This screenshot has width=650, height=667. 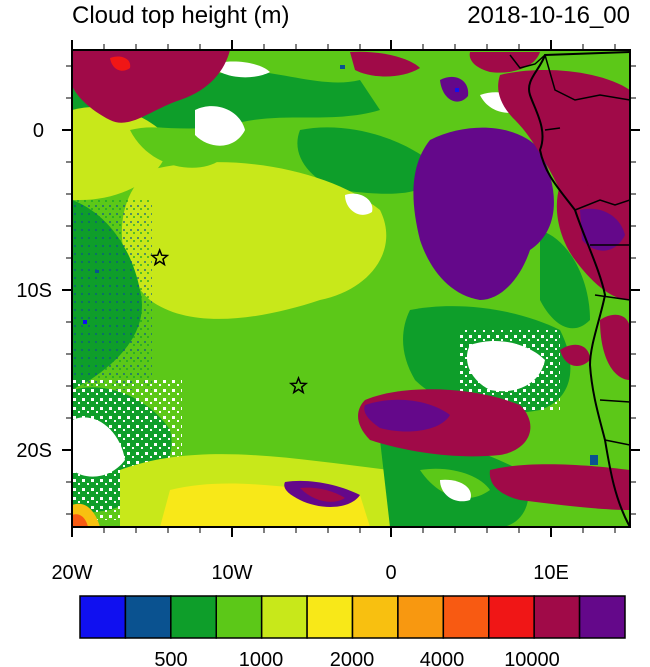 What do you see at coordinates (442, 658) in the screenshot?
I see `colorbar-tick-label: 4000` at bounding box center [442, 658].